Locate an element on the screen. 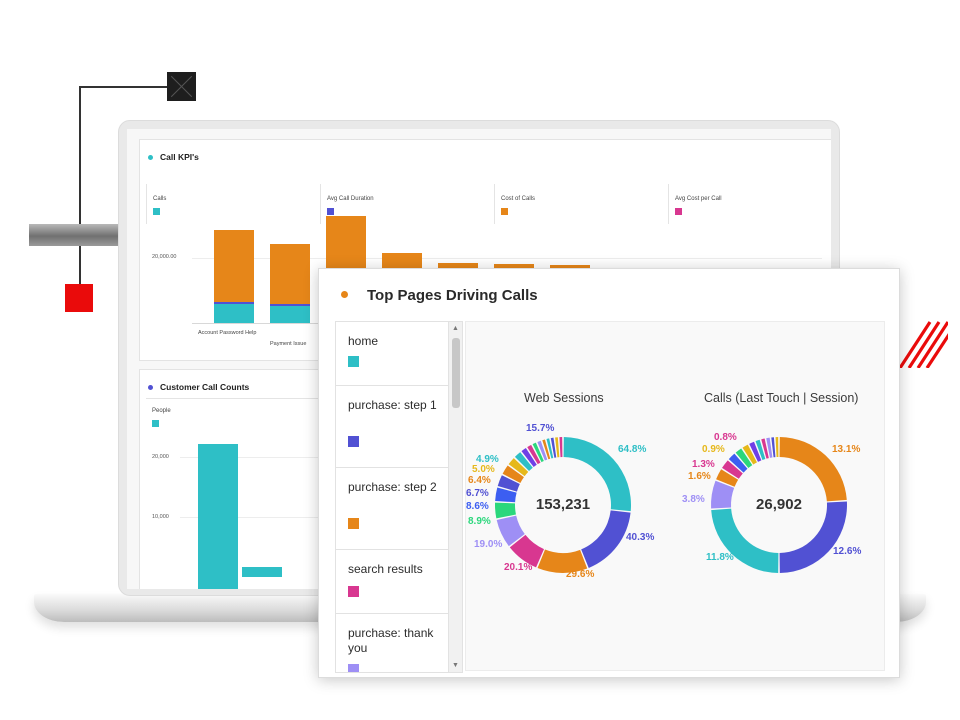  y-axis-tick: 20,000 is located at coordinates (160, 457).